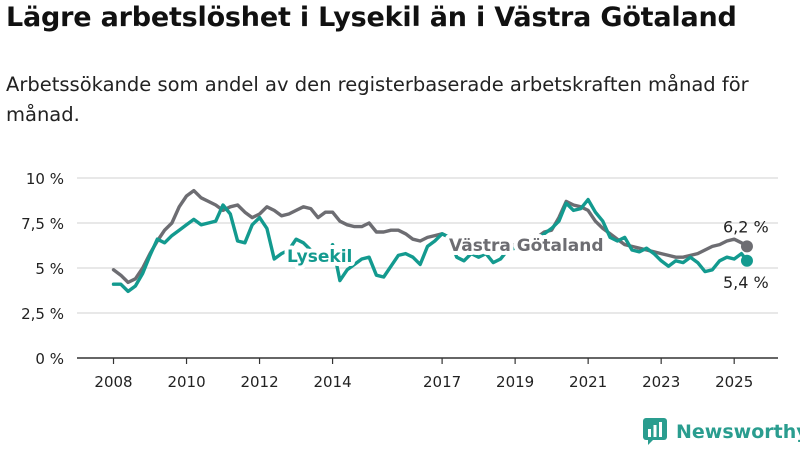 The height and width of the screenshot is (450, 800). I want to click on brand-name: Newsworthy, so click(738, 431).